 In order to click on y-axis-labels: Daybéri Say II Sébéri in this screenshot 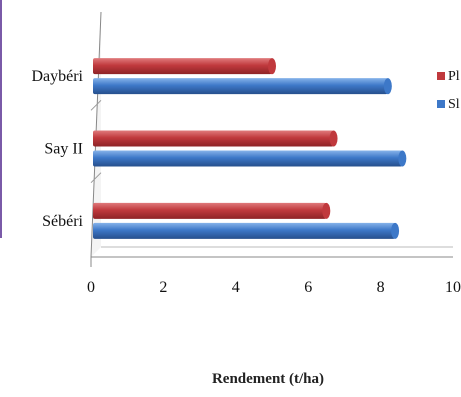, I will do `click(57, 149)`.